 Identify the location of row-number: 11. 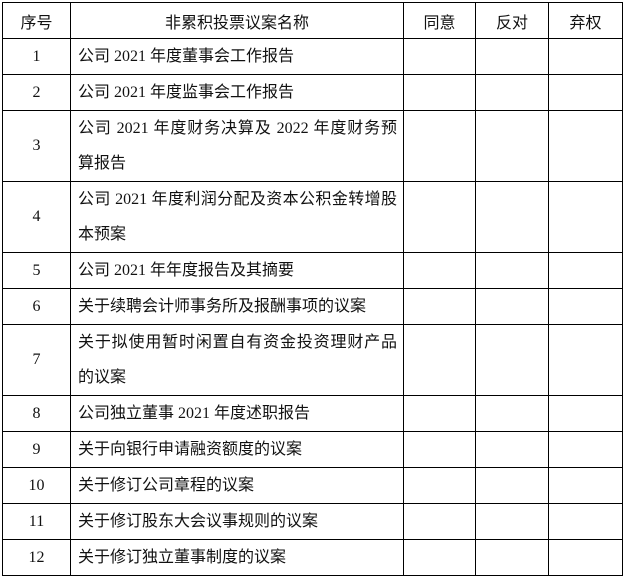
(36, 521).